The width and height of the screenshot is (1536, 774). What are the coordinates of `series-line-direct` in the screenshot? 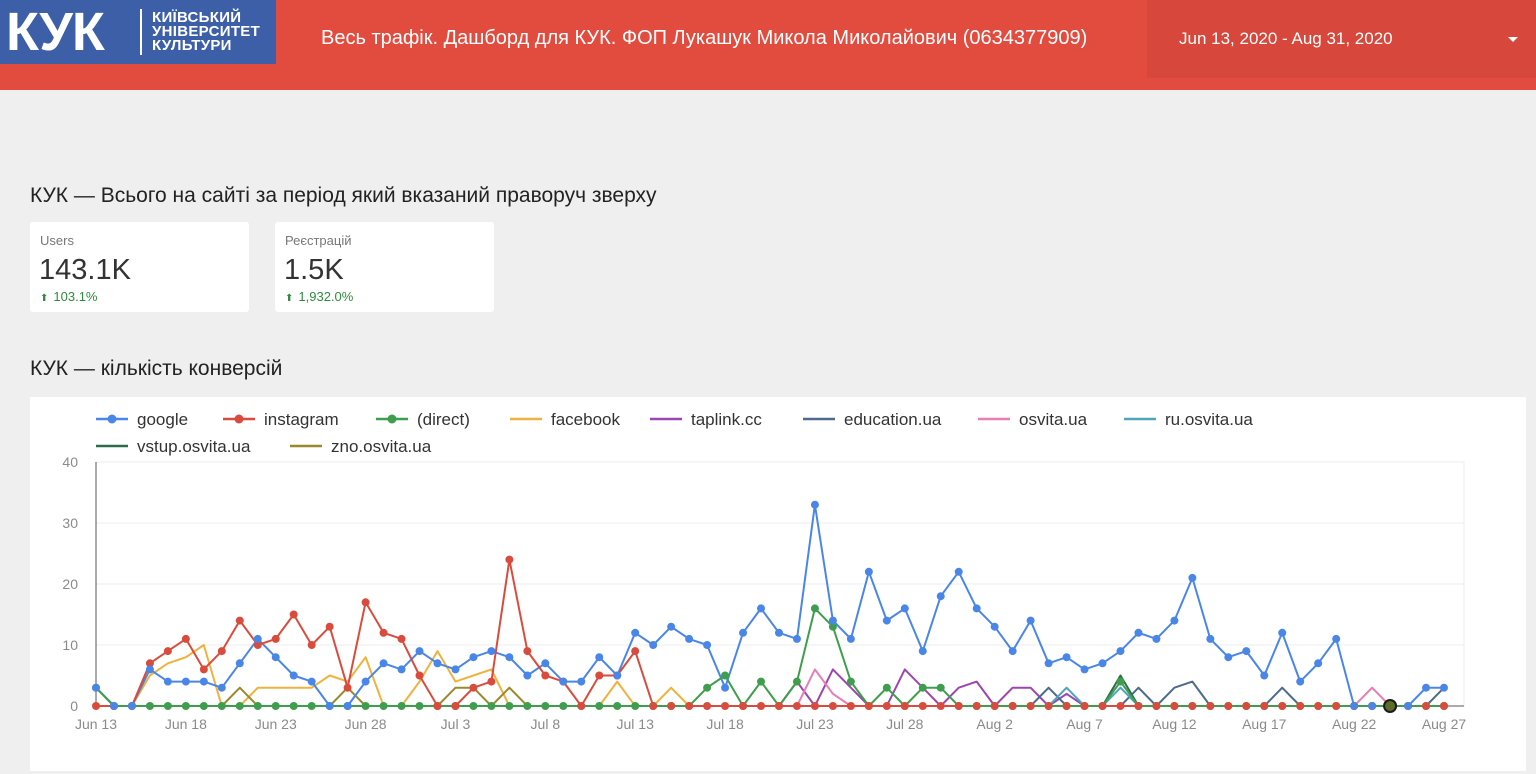 It's located at (769, 657).